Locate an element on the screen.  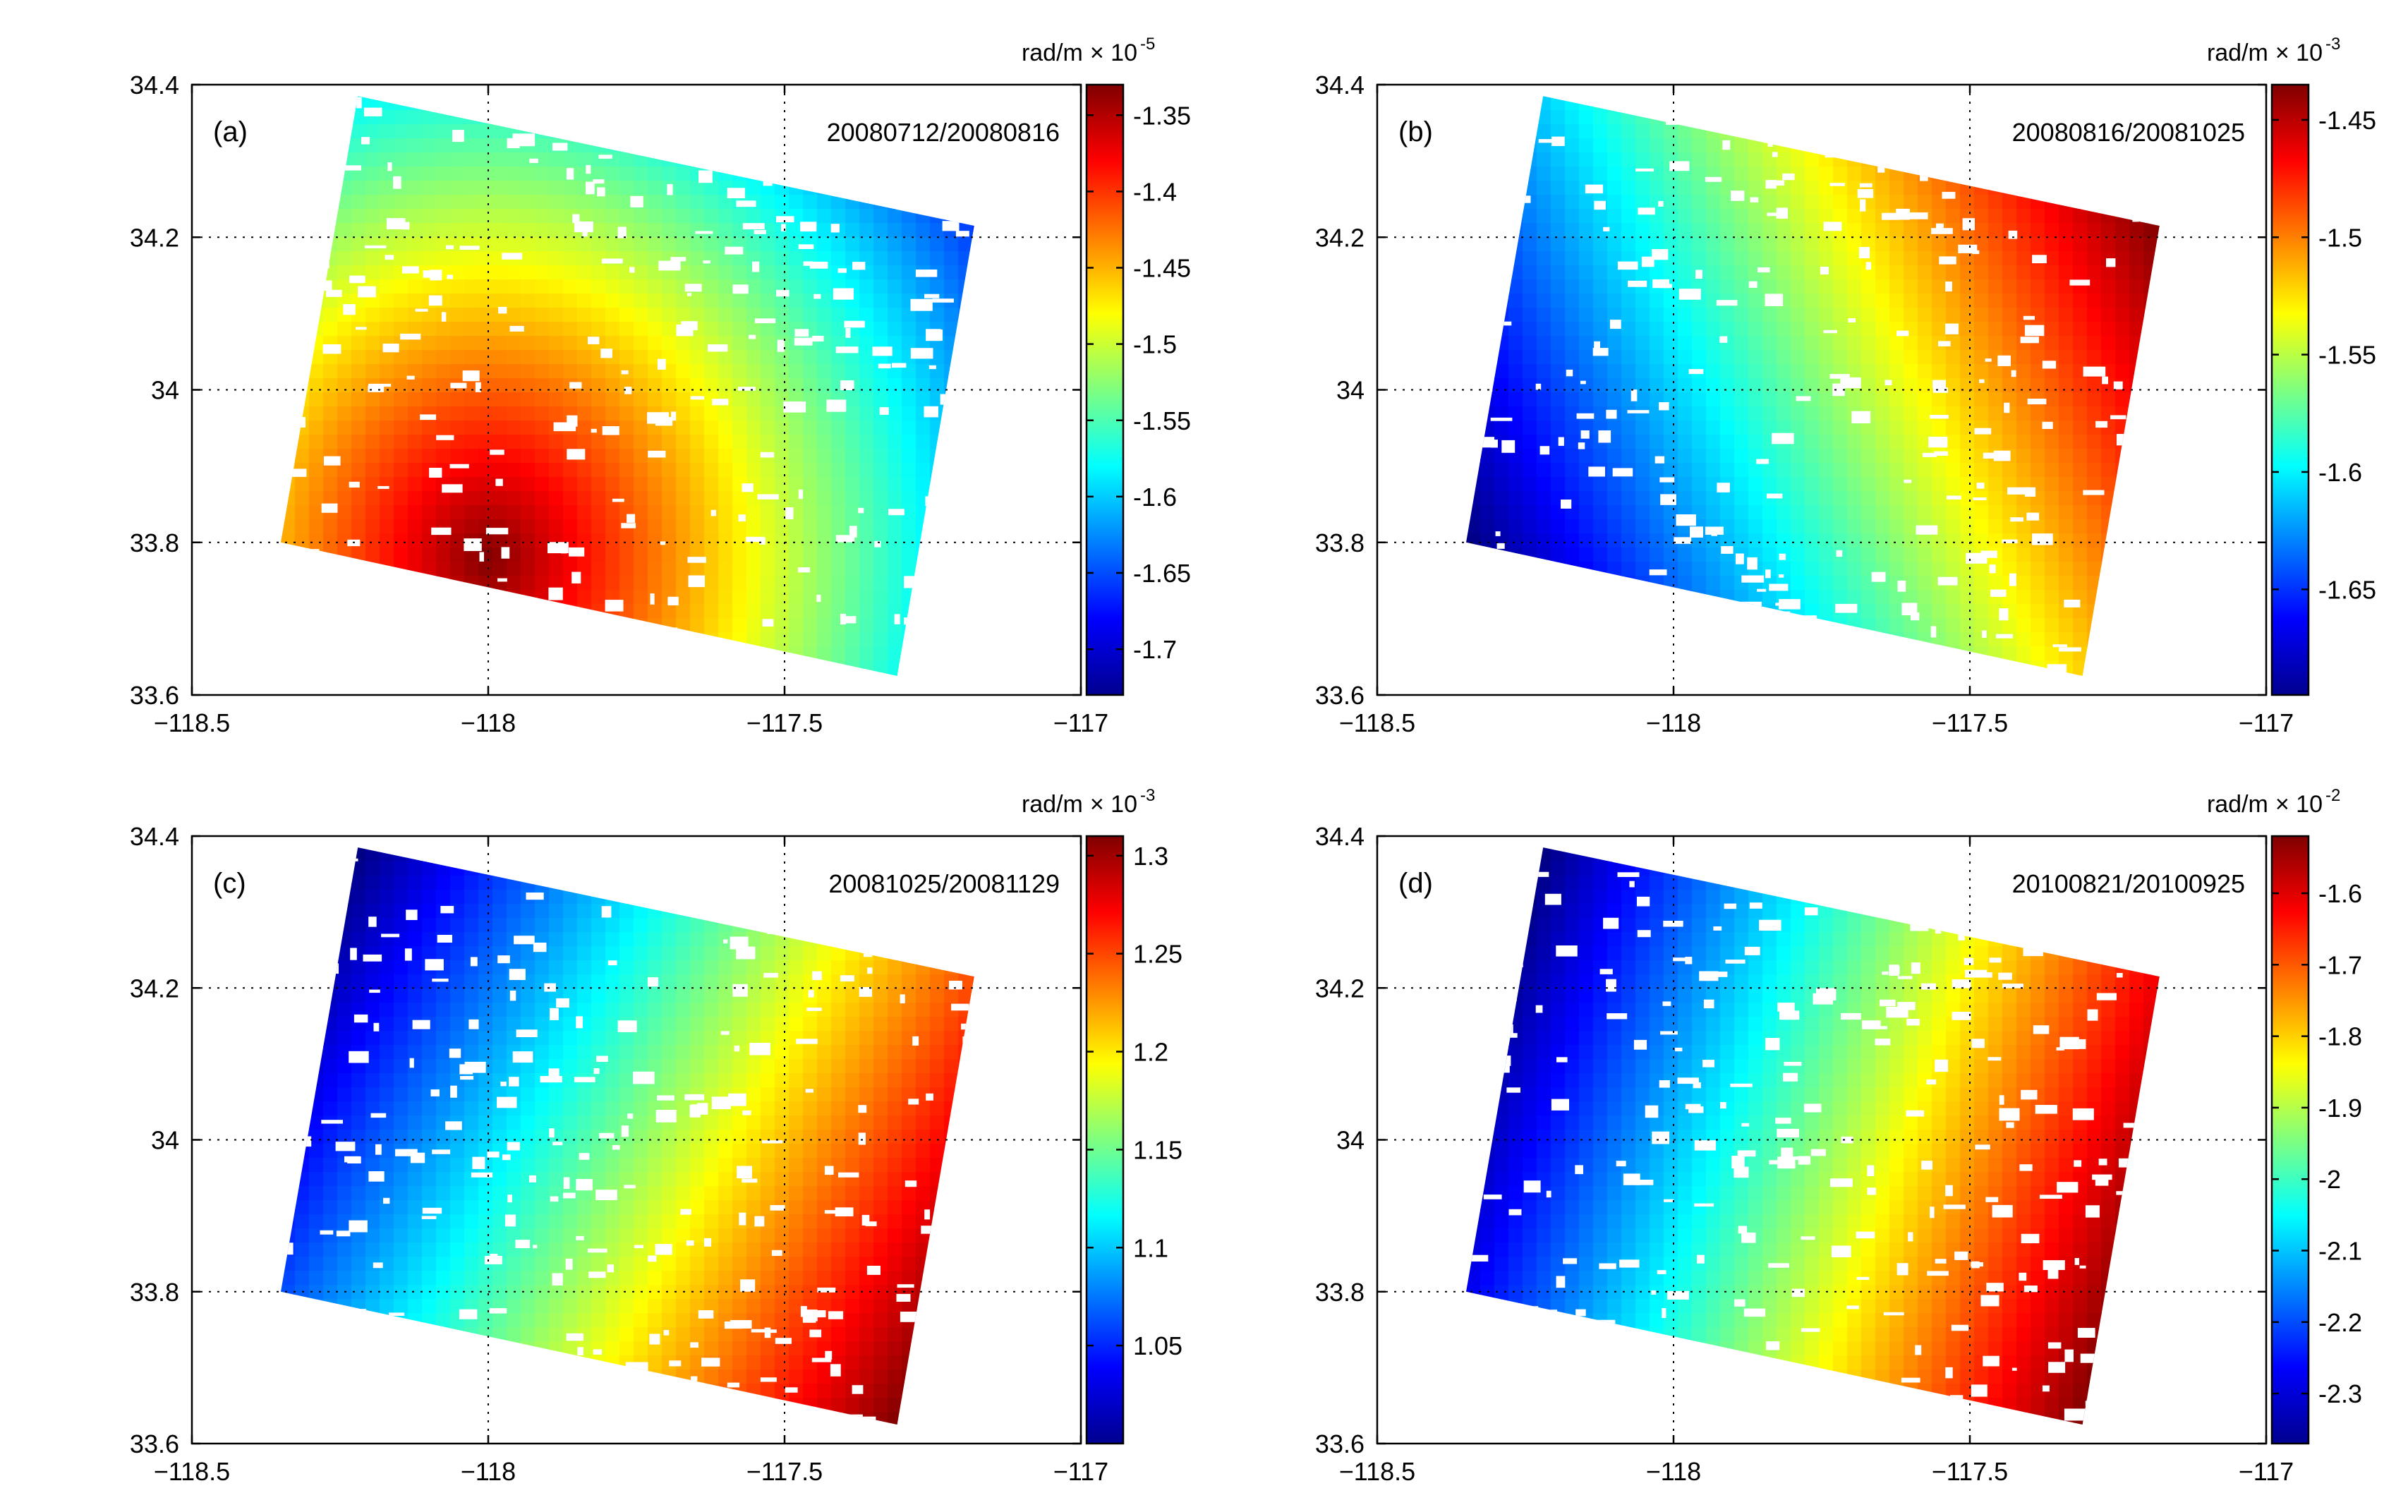
colorbar-tick-label: -1.65 is located at coordinates (2347, 589).